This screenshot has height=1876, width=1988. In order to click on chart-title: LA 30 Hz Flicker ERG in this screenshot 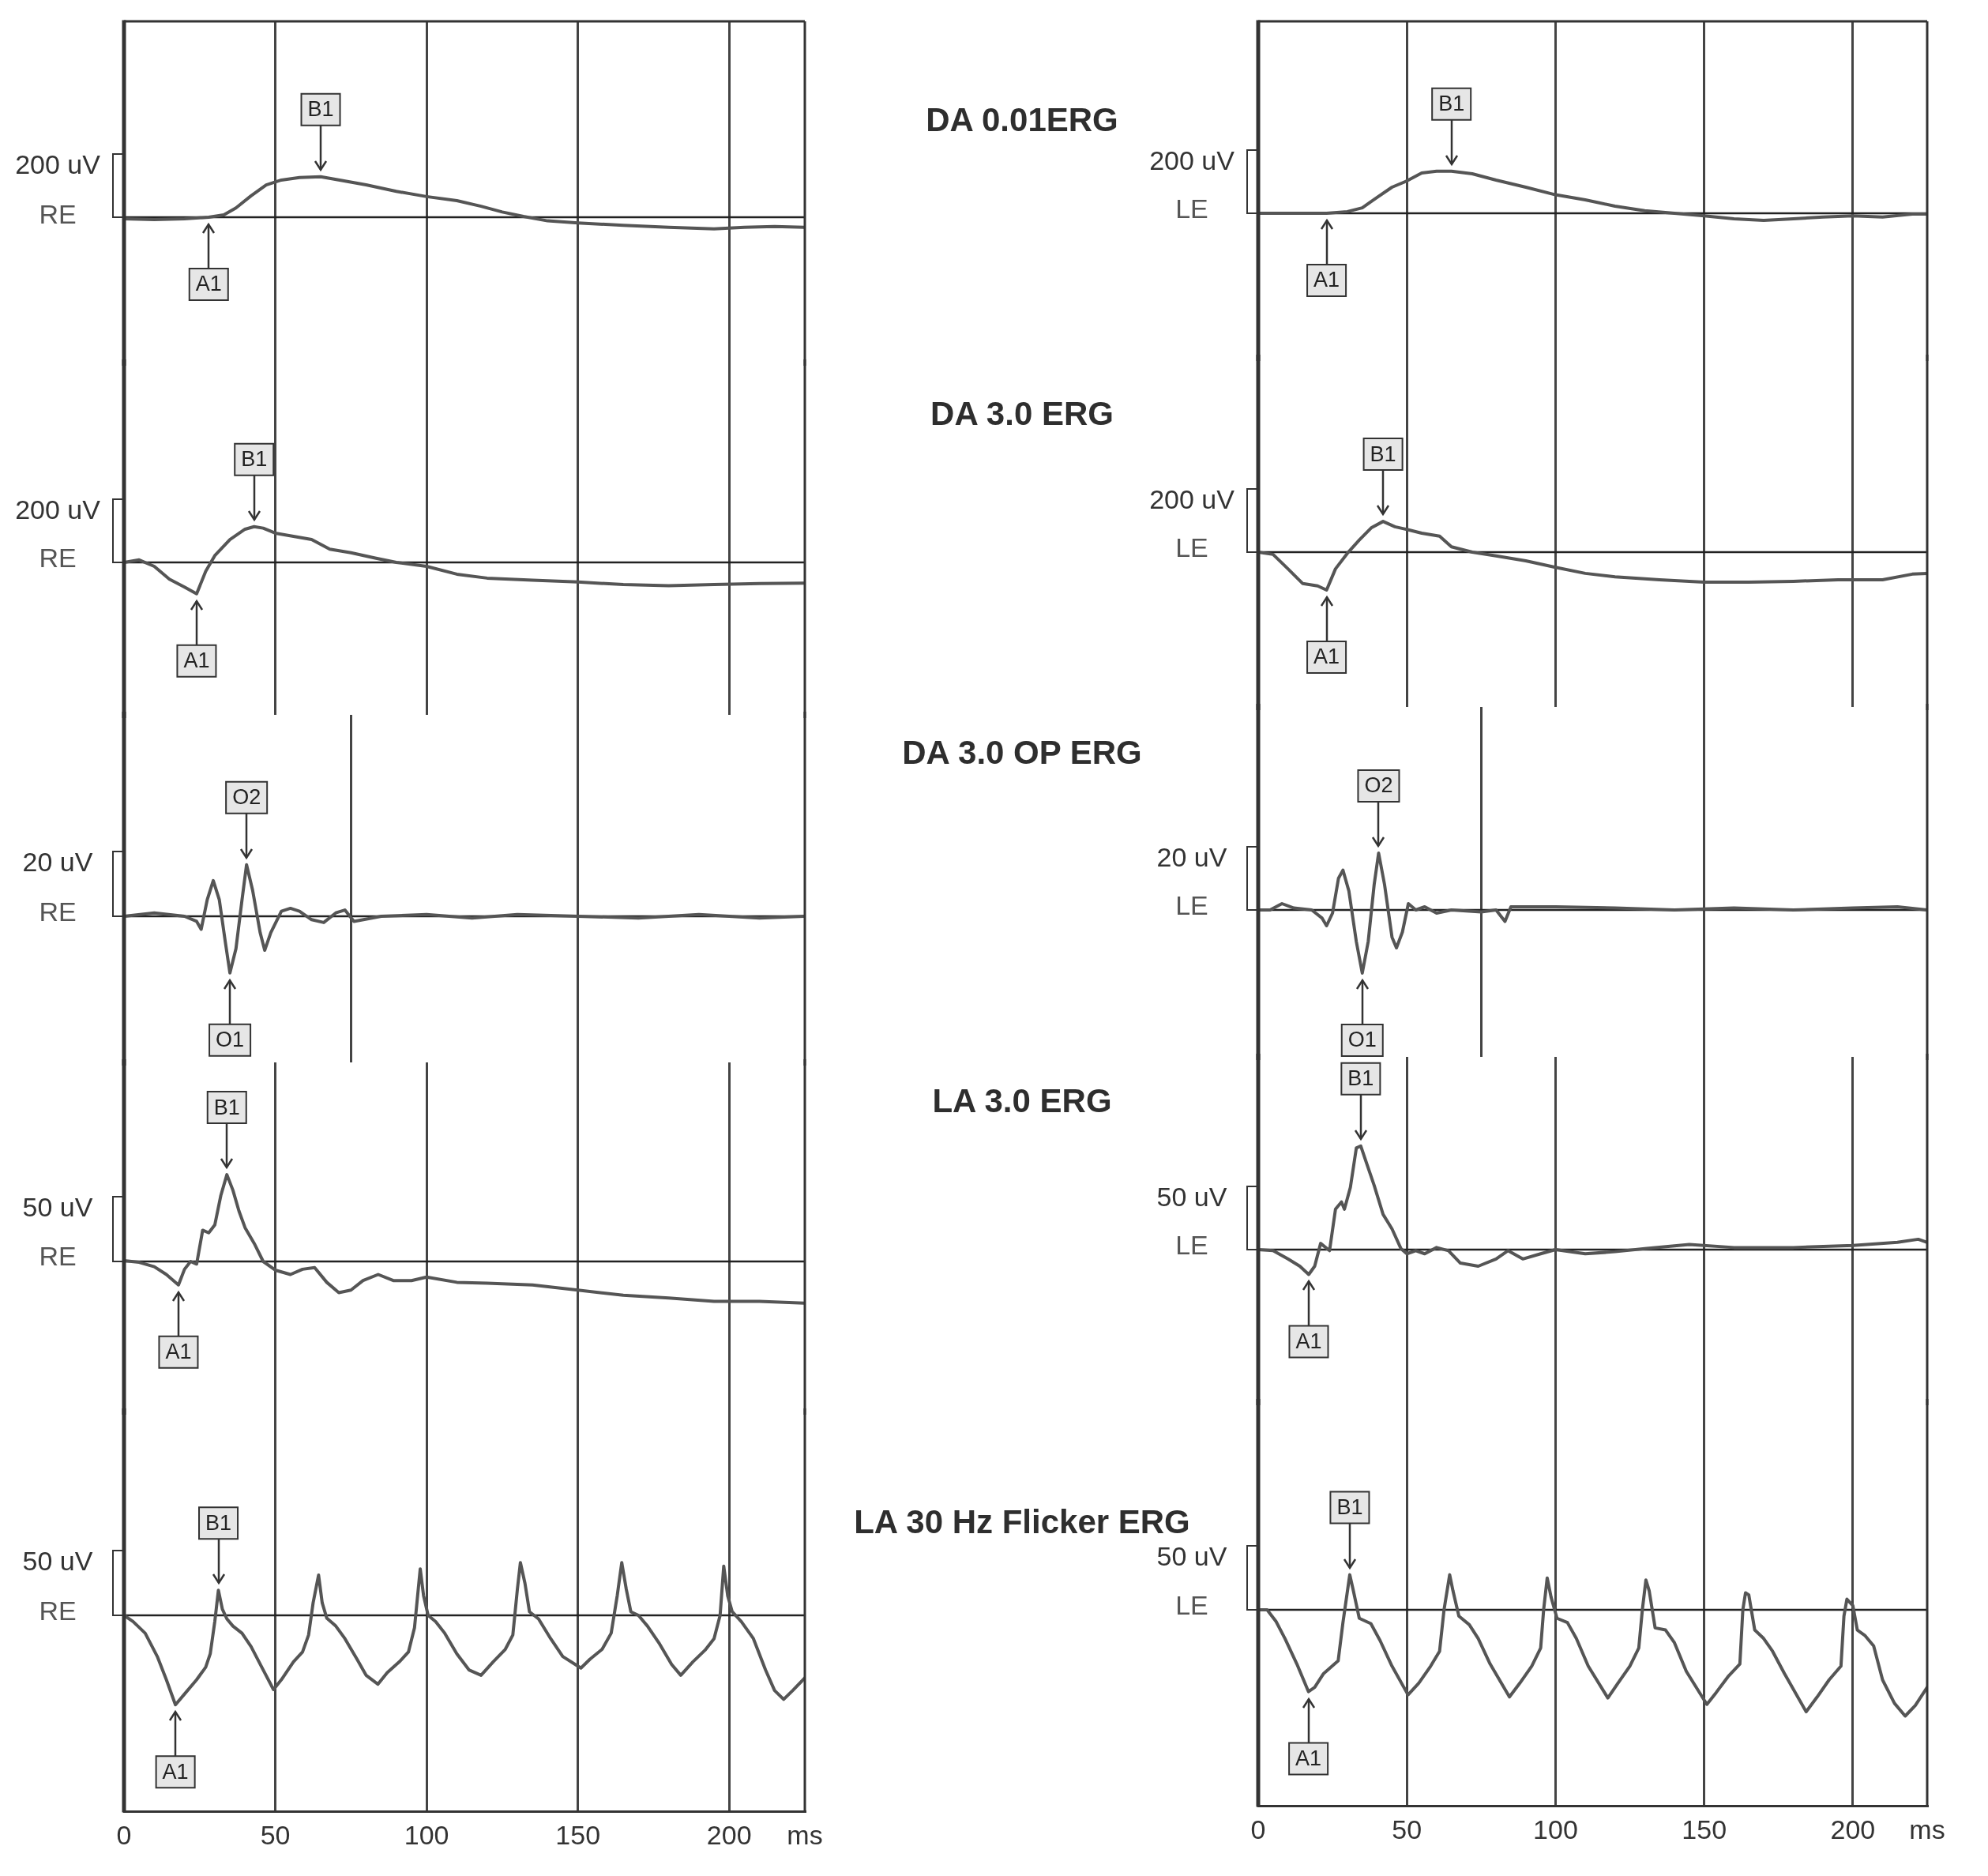, I will do `click(1022, 1521)`.